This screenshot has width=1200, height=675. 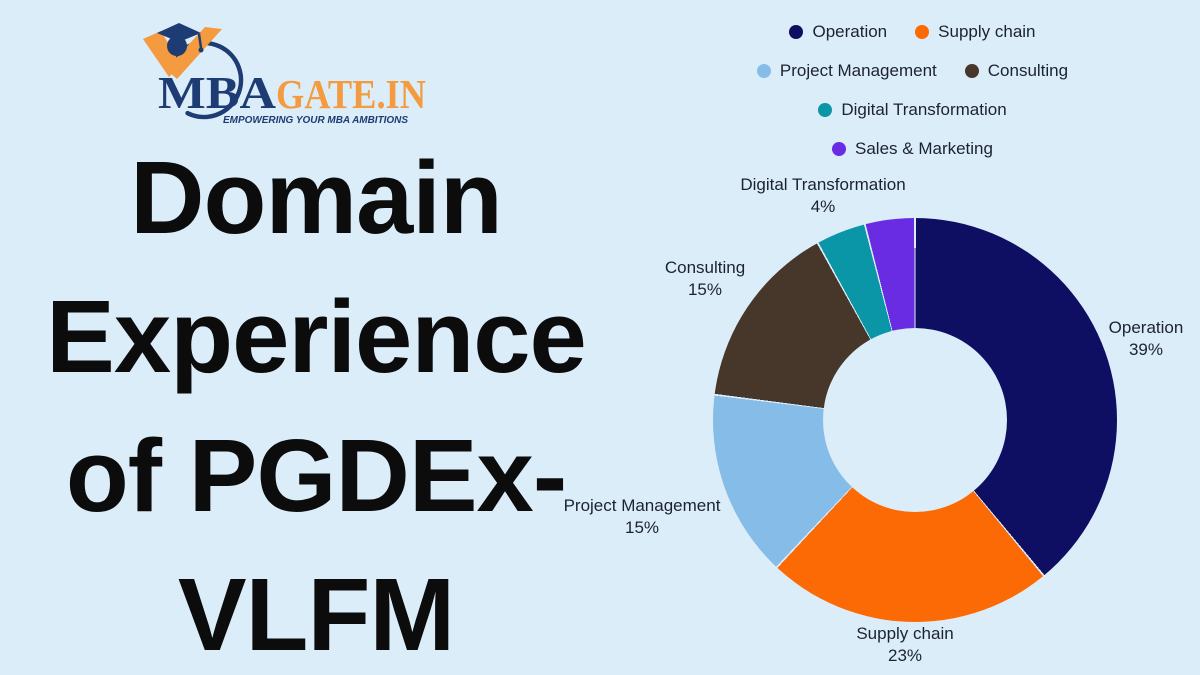 I want to click on legend-row: Project Management Consulting, so click(x=912, y=70).